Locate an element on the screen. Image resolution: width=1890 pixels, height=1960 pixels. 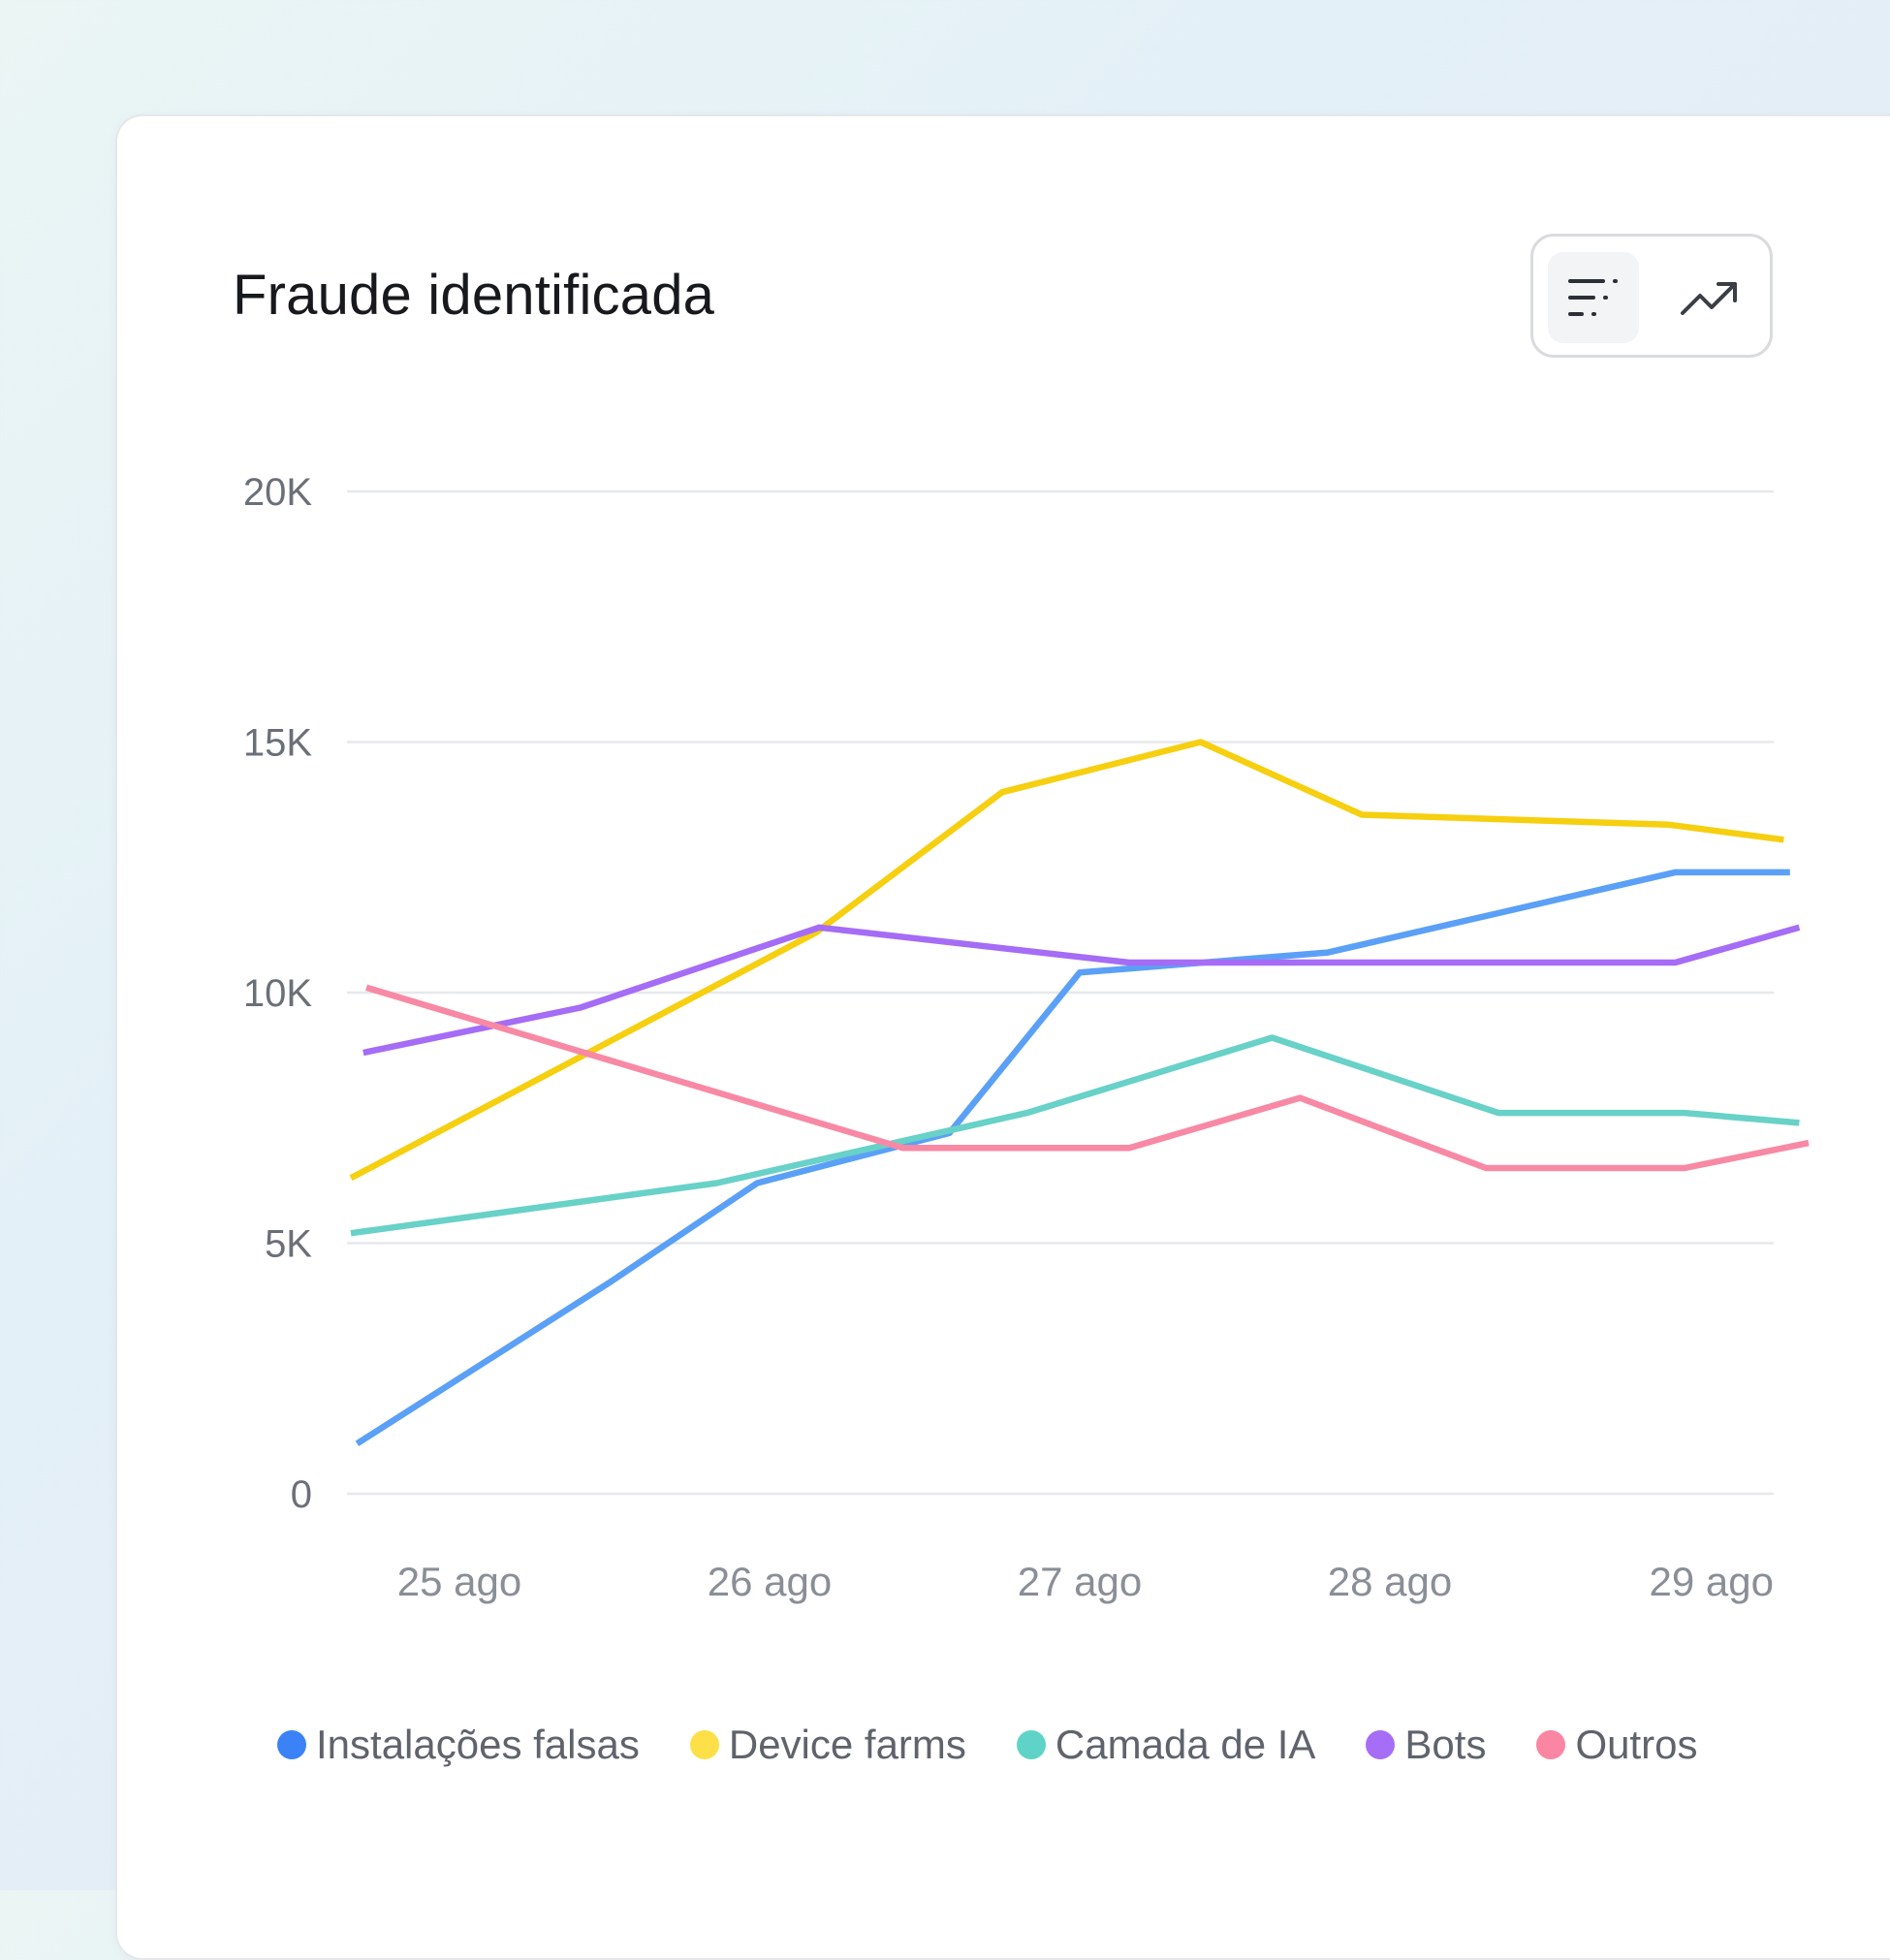
legend-item-outros: Outros is located at coordinates (1617, 1745).